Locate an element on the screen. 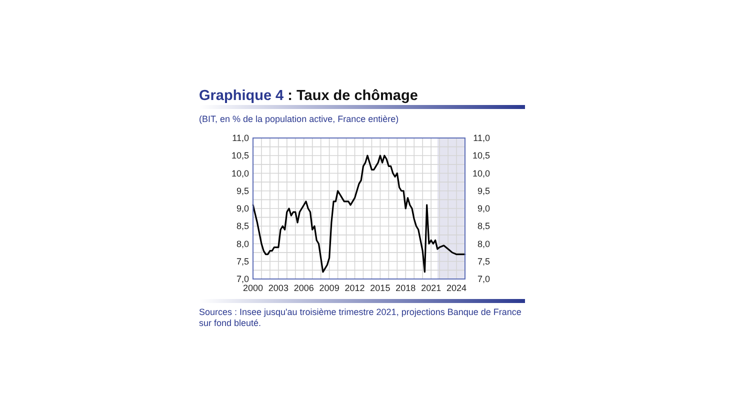  y2-tick-label: 10,0 is located at coordinates (481, 173).